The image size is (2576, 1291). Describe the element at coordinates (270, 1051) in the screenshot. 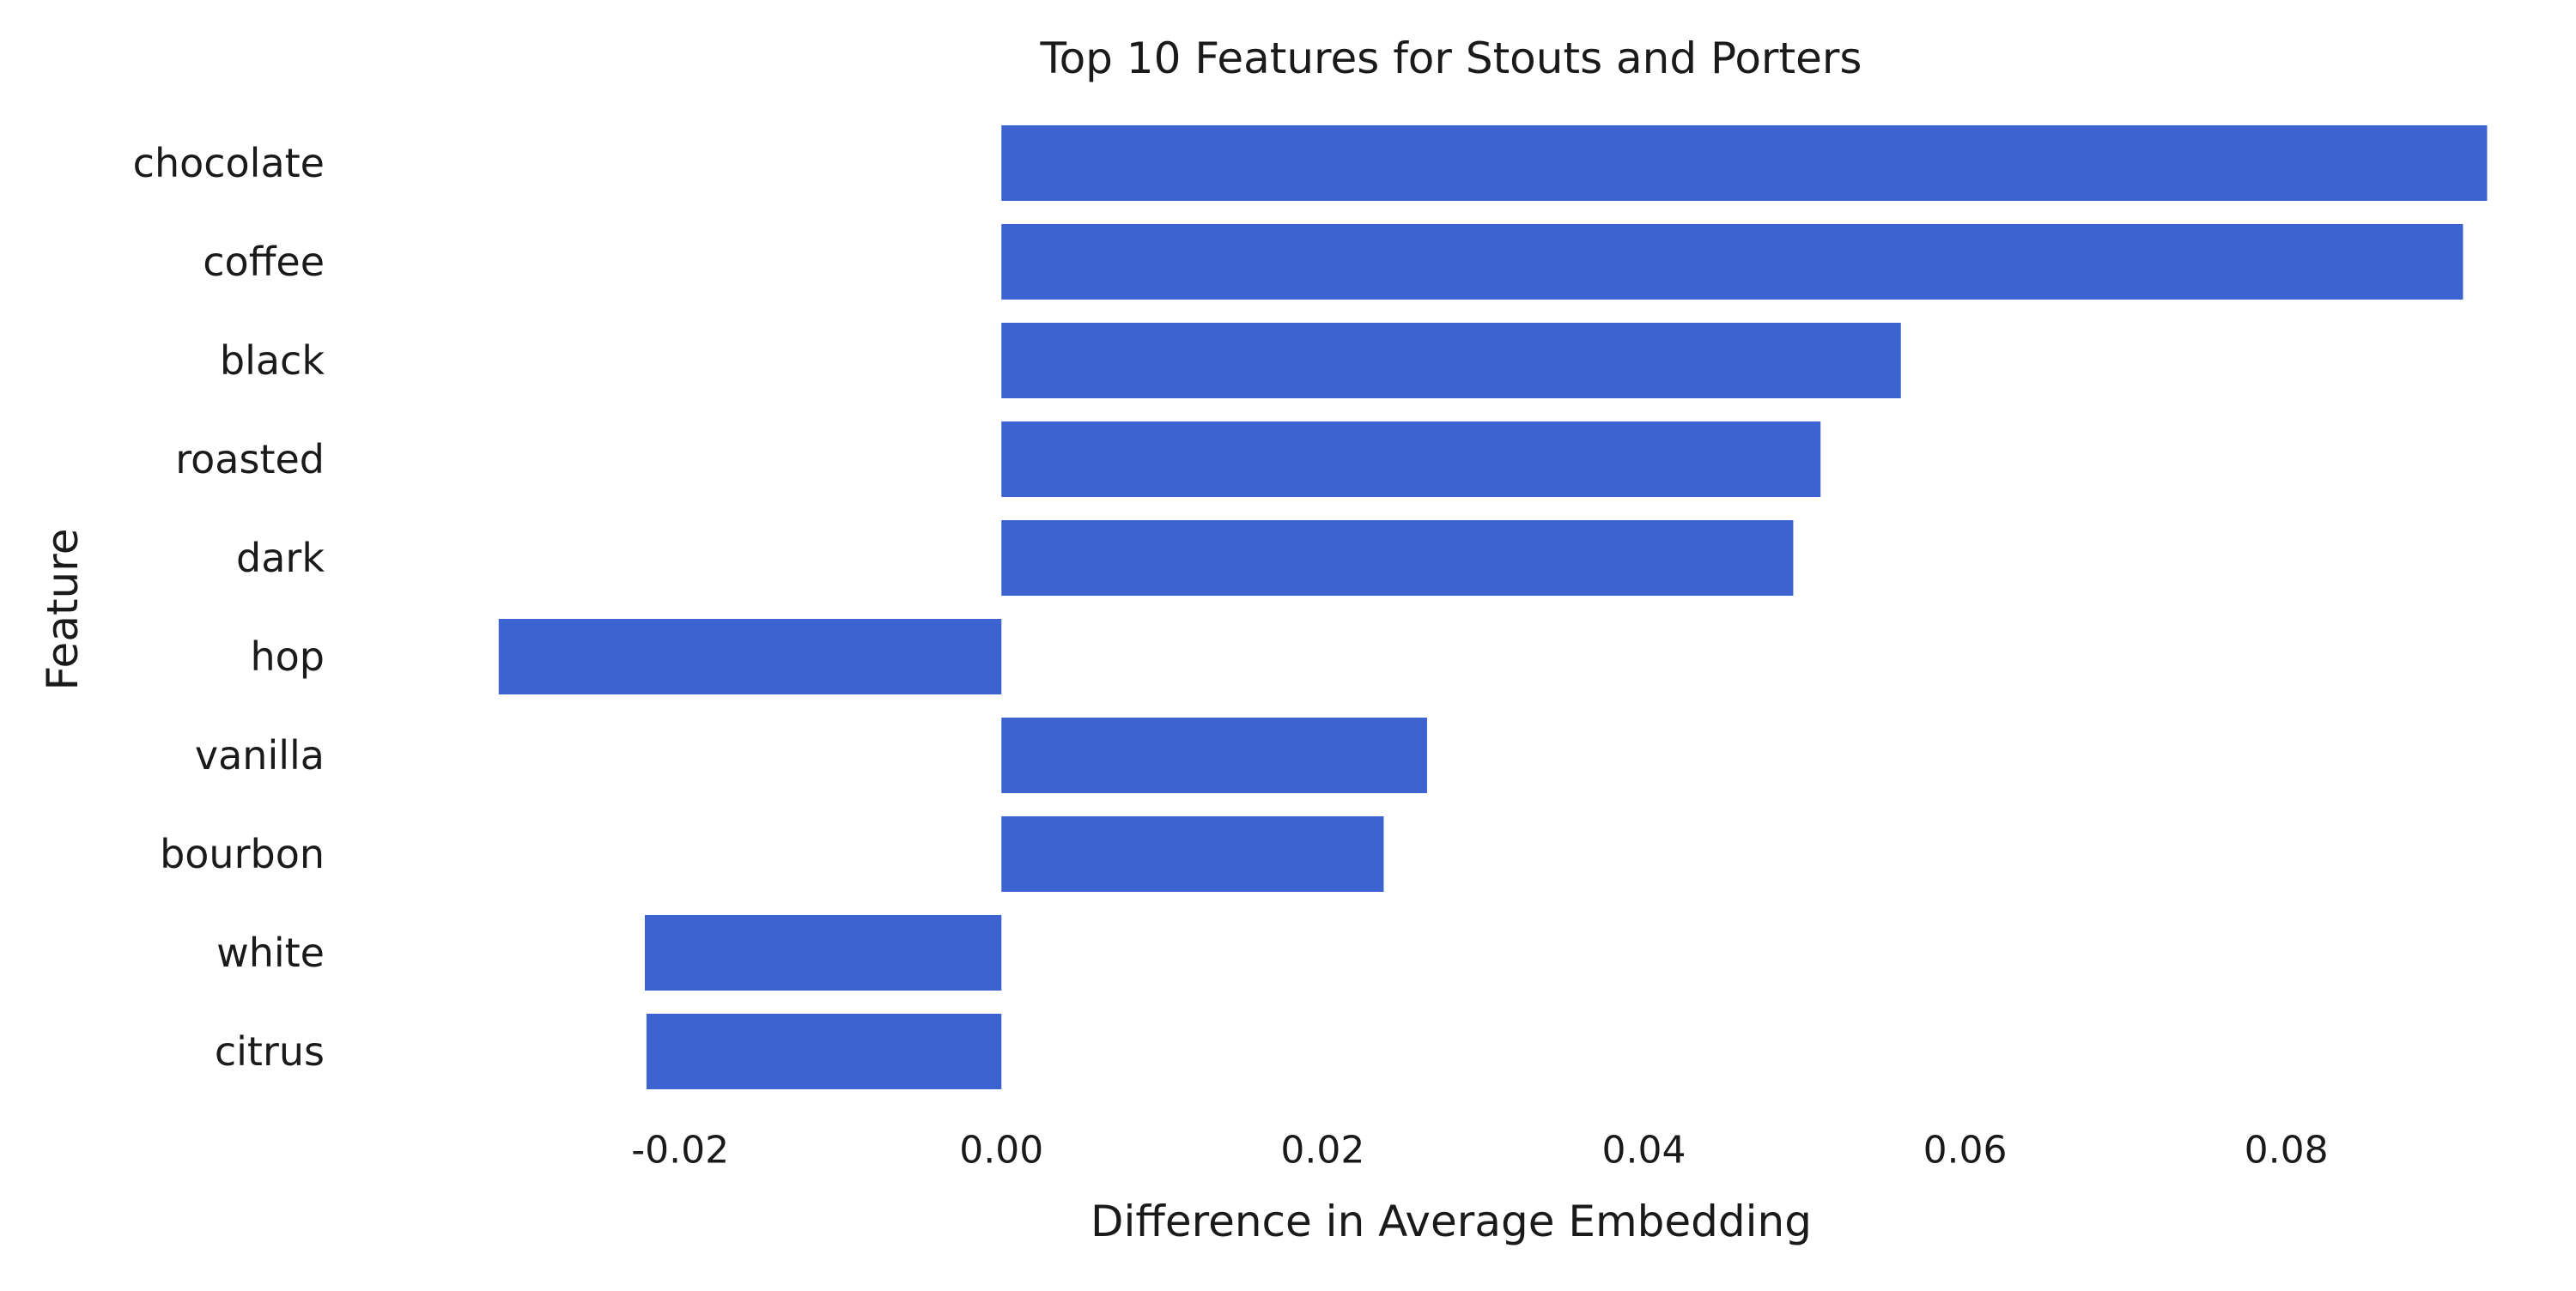

I see `y-tick-label-citrus: citrus` at that location.